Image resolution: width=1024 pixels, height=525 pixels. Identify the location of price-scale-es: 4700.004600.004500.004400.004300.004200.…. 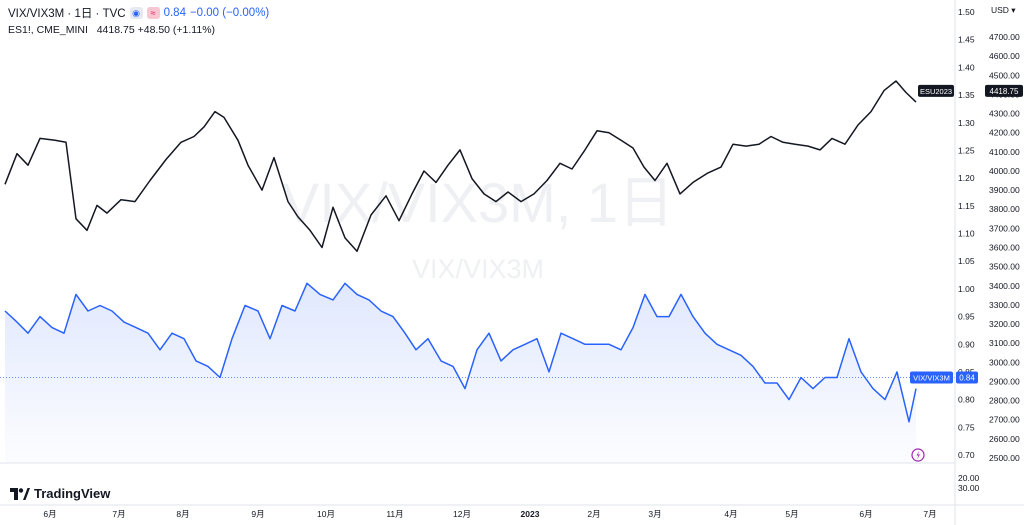
(1004, 247).